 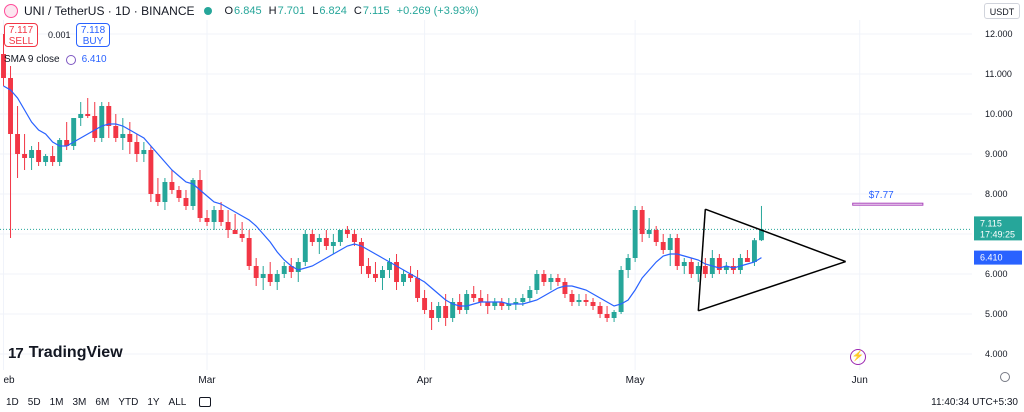 I want to click on calendar-icon, so click(x=205, y=402).